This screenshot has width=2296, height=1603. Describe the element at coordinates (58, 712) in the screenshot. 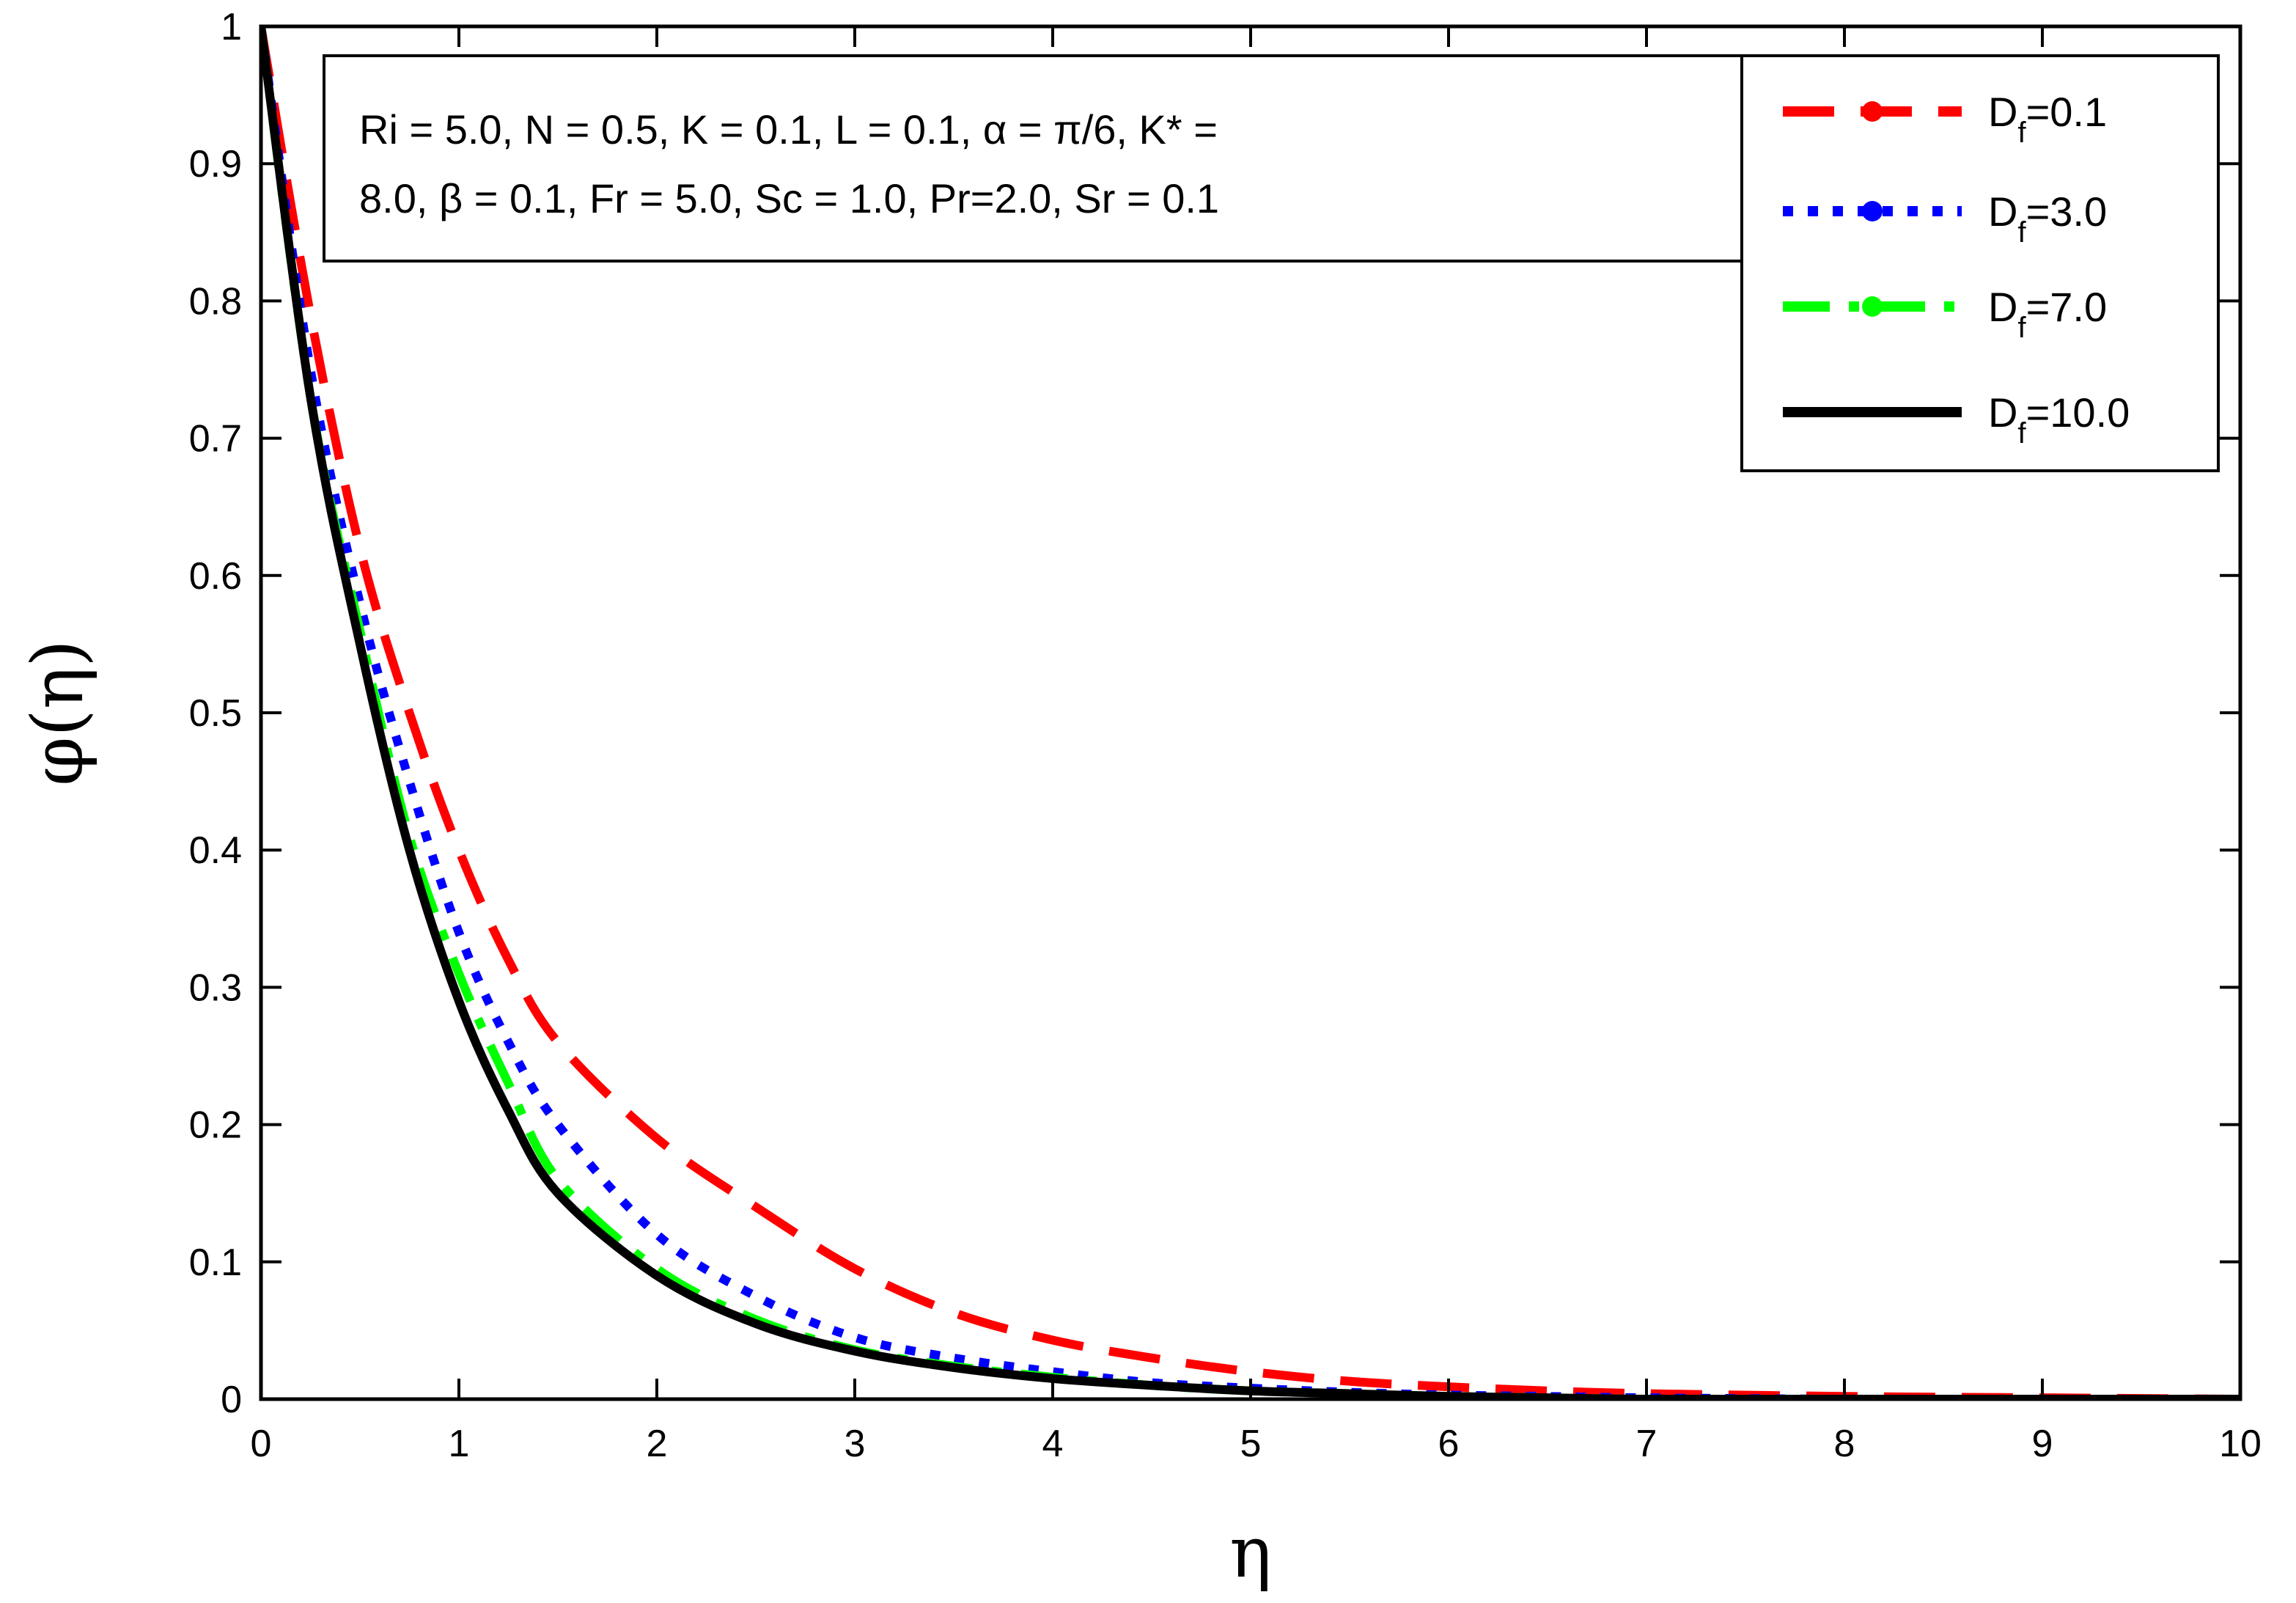

I see `y-axis-title: φ(η)` at that location.